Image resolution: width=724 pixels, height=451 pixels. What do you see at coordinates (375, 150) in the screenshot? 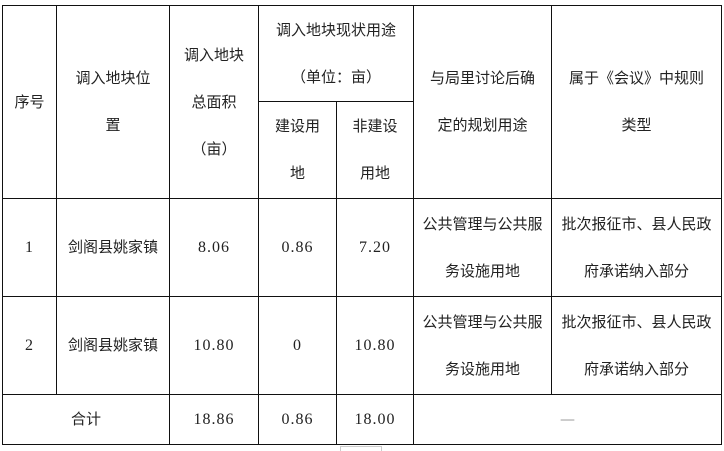
I see `header-non-construction: 非建设用地` at bounding box center [375, 150].